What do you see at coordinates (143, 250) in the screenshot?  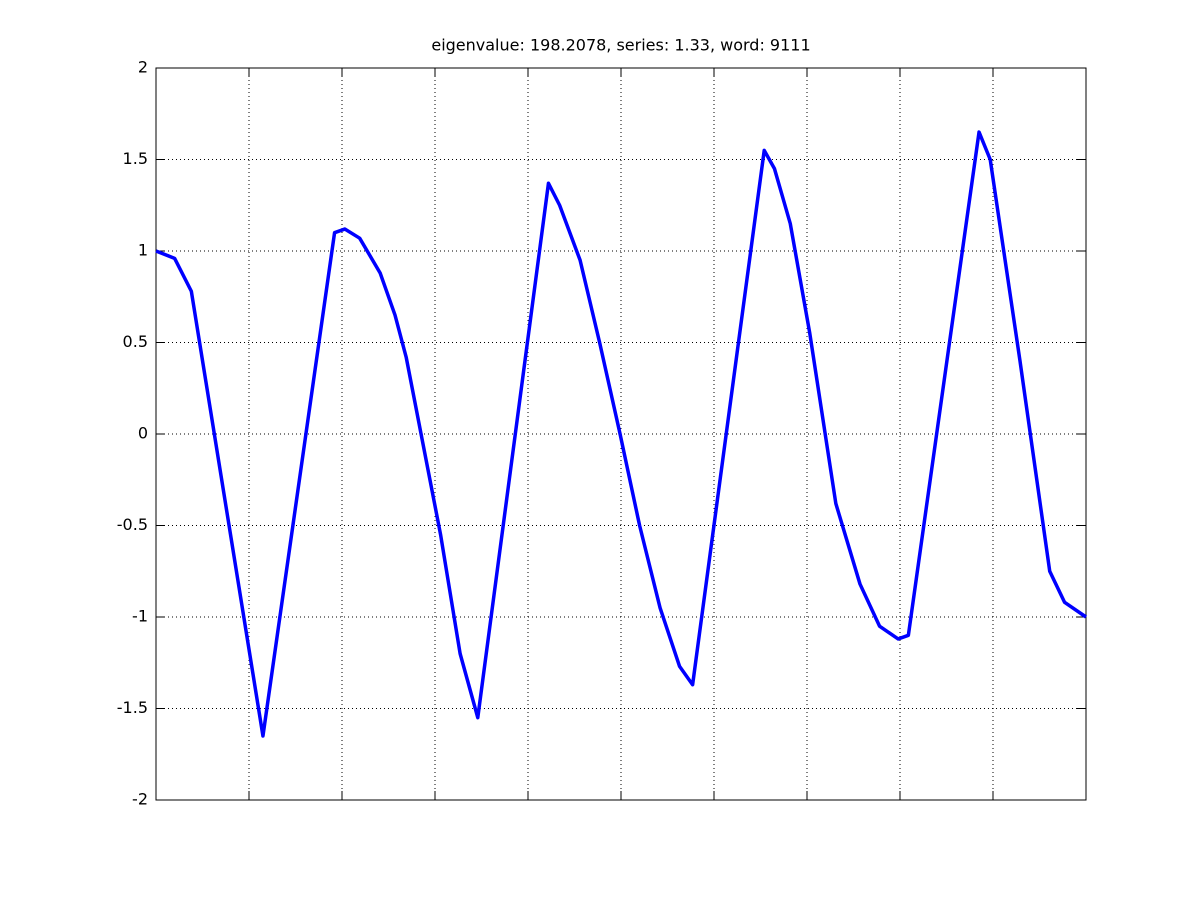 I see `y-tick-label: 1` at bounding box center [143, 250].